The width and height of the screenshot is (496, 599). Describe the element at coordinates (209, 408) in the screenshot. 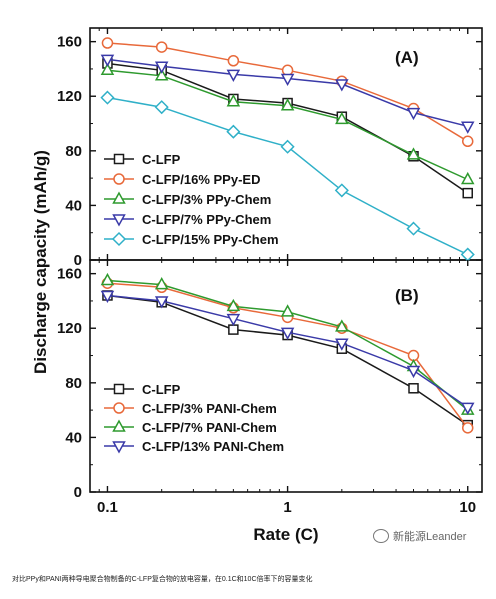

I see `legend-label-2: C-LFP/3% PANI-Chem` at that location.